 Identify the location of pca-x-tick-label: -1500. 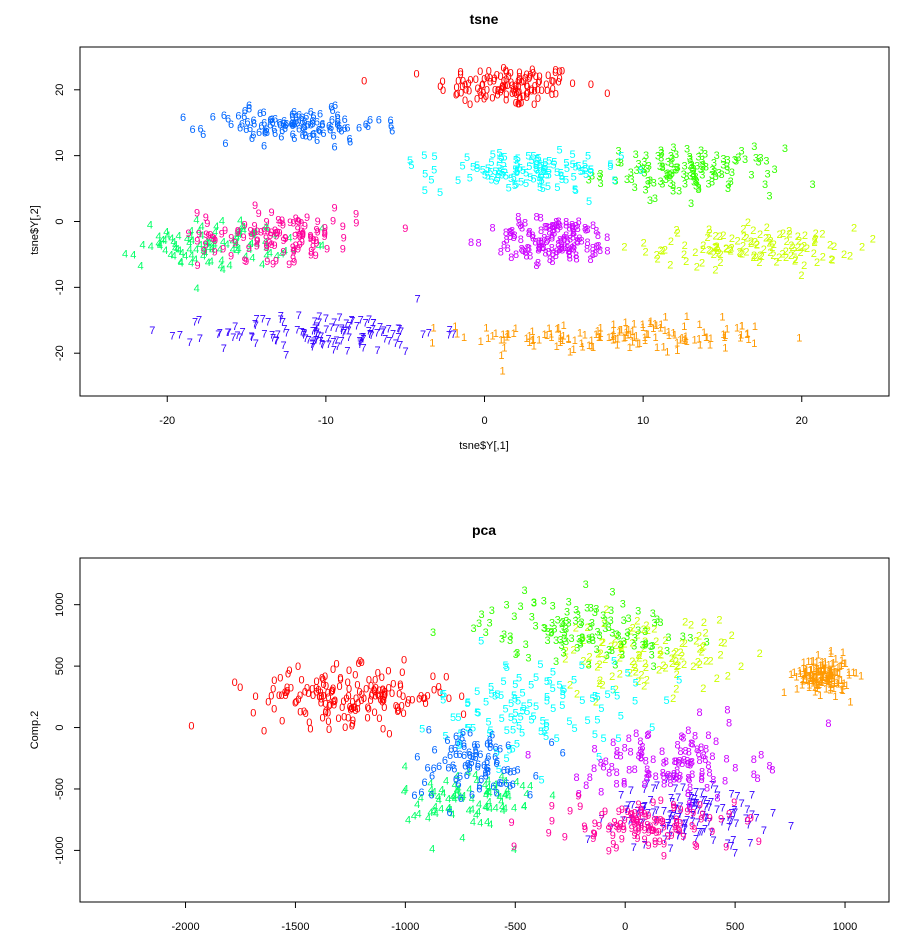
(295, 927).